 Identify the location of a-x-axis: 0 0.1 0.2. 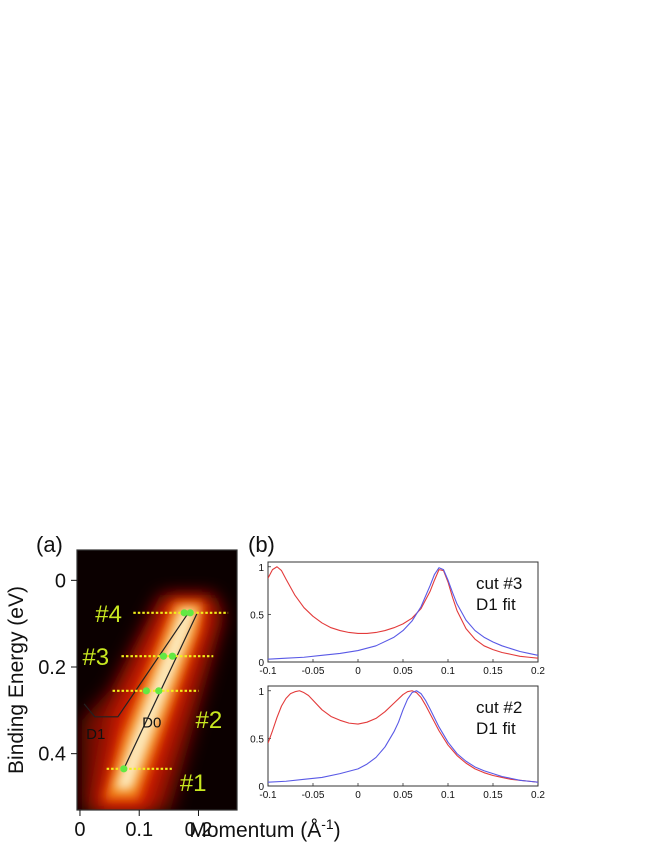
(143, 825).